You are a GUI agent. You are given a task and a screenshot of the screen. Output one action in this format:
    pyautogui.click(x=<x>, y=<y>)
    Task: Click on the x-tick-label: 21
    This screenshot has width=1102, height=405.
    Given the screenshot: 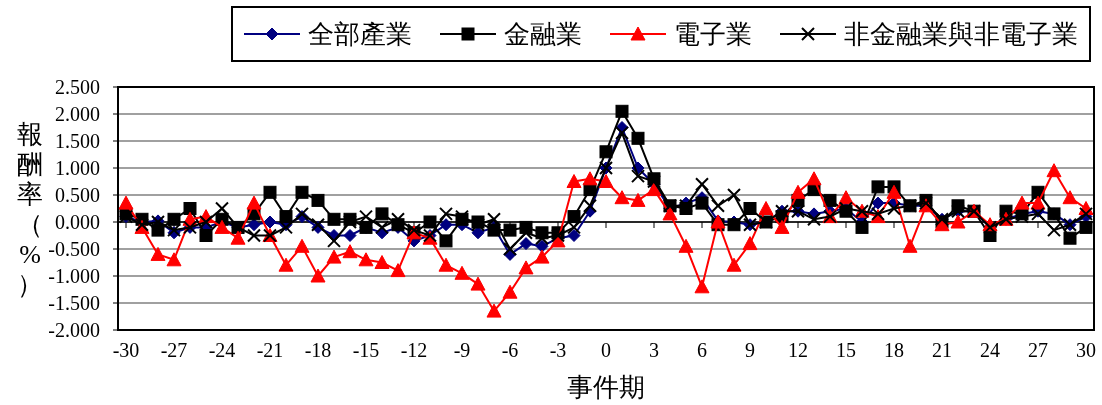 What is the action you would take?
    pyautogui.click(x=942, y=350)
    